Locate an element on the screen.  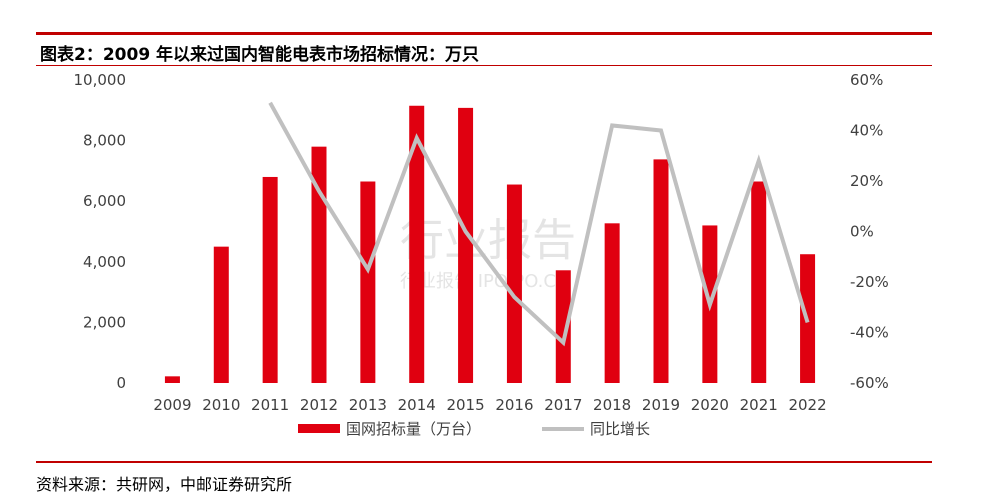
x-tick-label: 2010 is located at coordinates (221, 405).